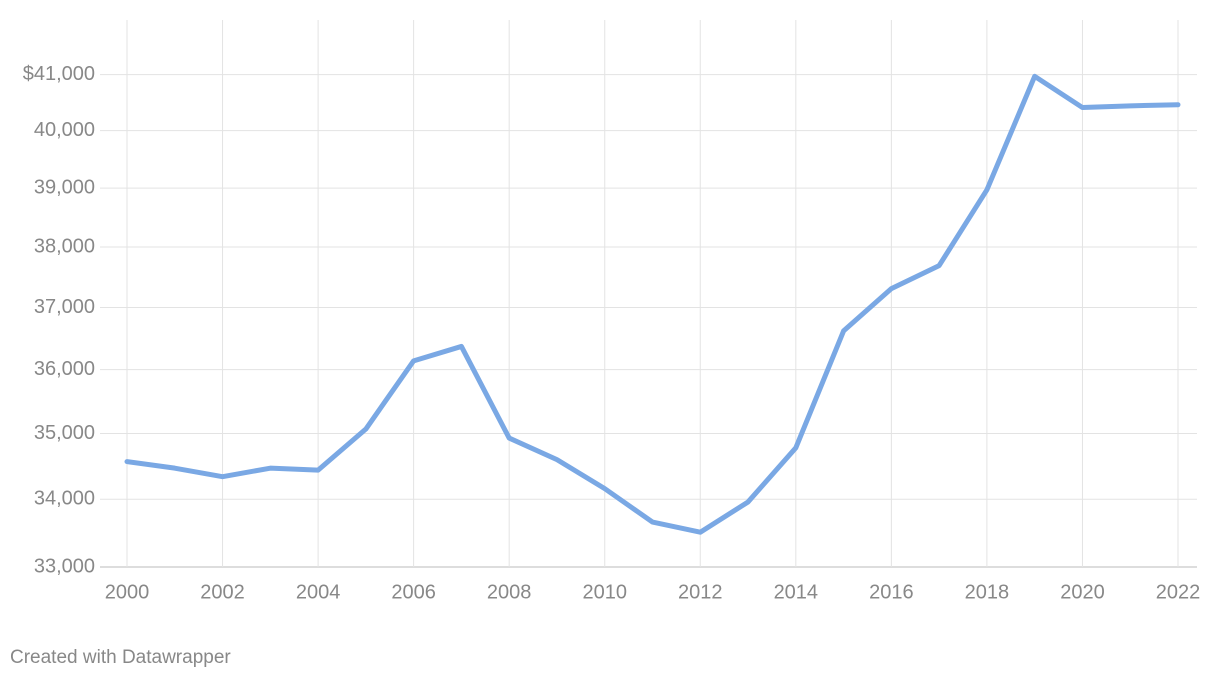  Describe the element at coordinates (796, 592) in the screenshot. I see `x-tick-label: 2014` at that location.